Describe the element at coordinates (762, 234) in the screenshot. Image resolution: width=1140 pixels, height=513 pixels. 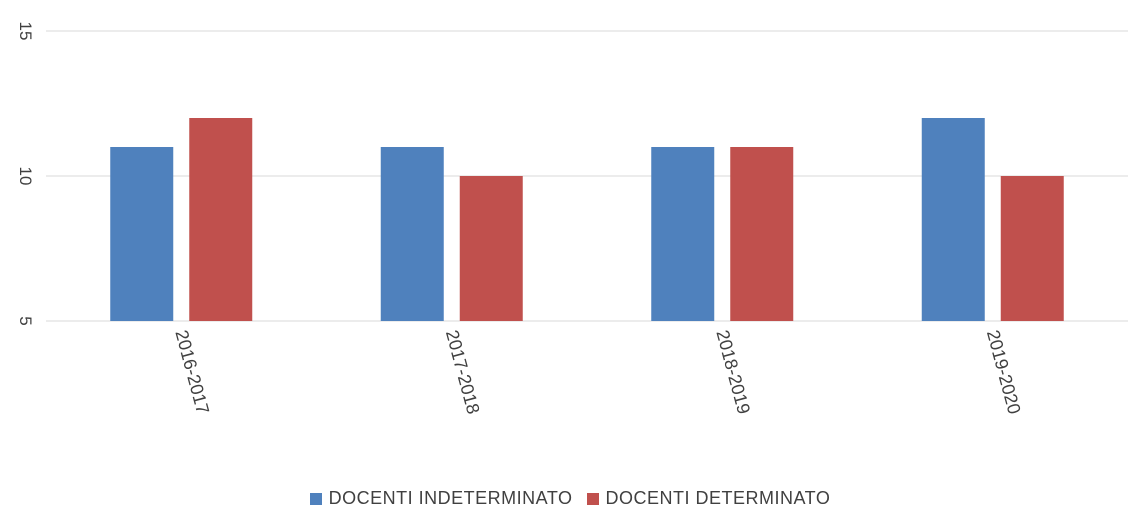
I see `bar-2018-2019-determinato` at that location.